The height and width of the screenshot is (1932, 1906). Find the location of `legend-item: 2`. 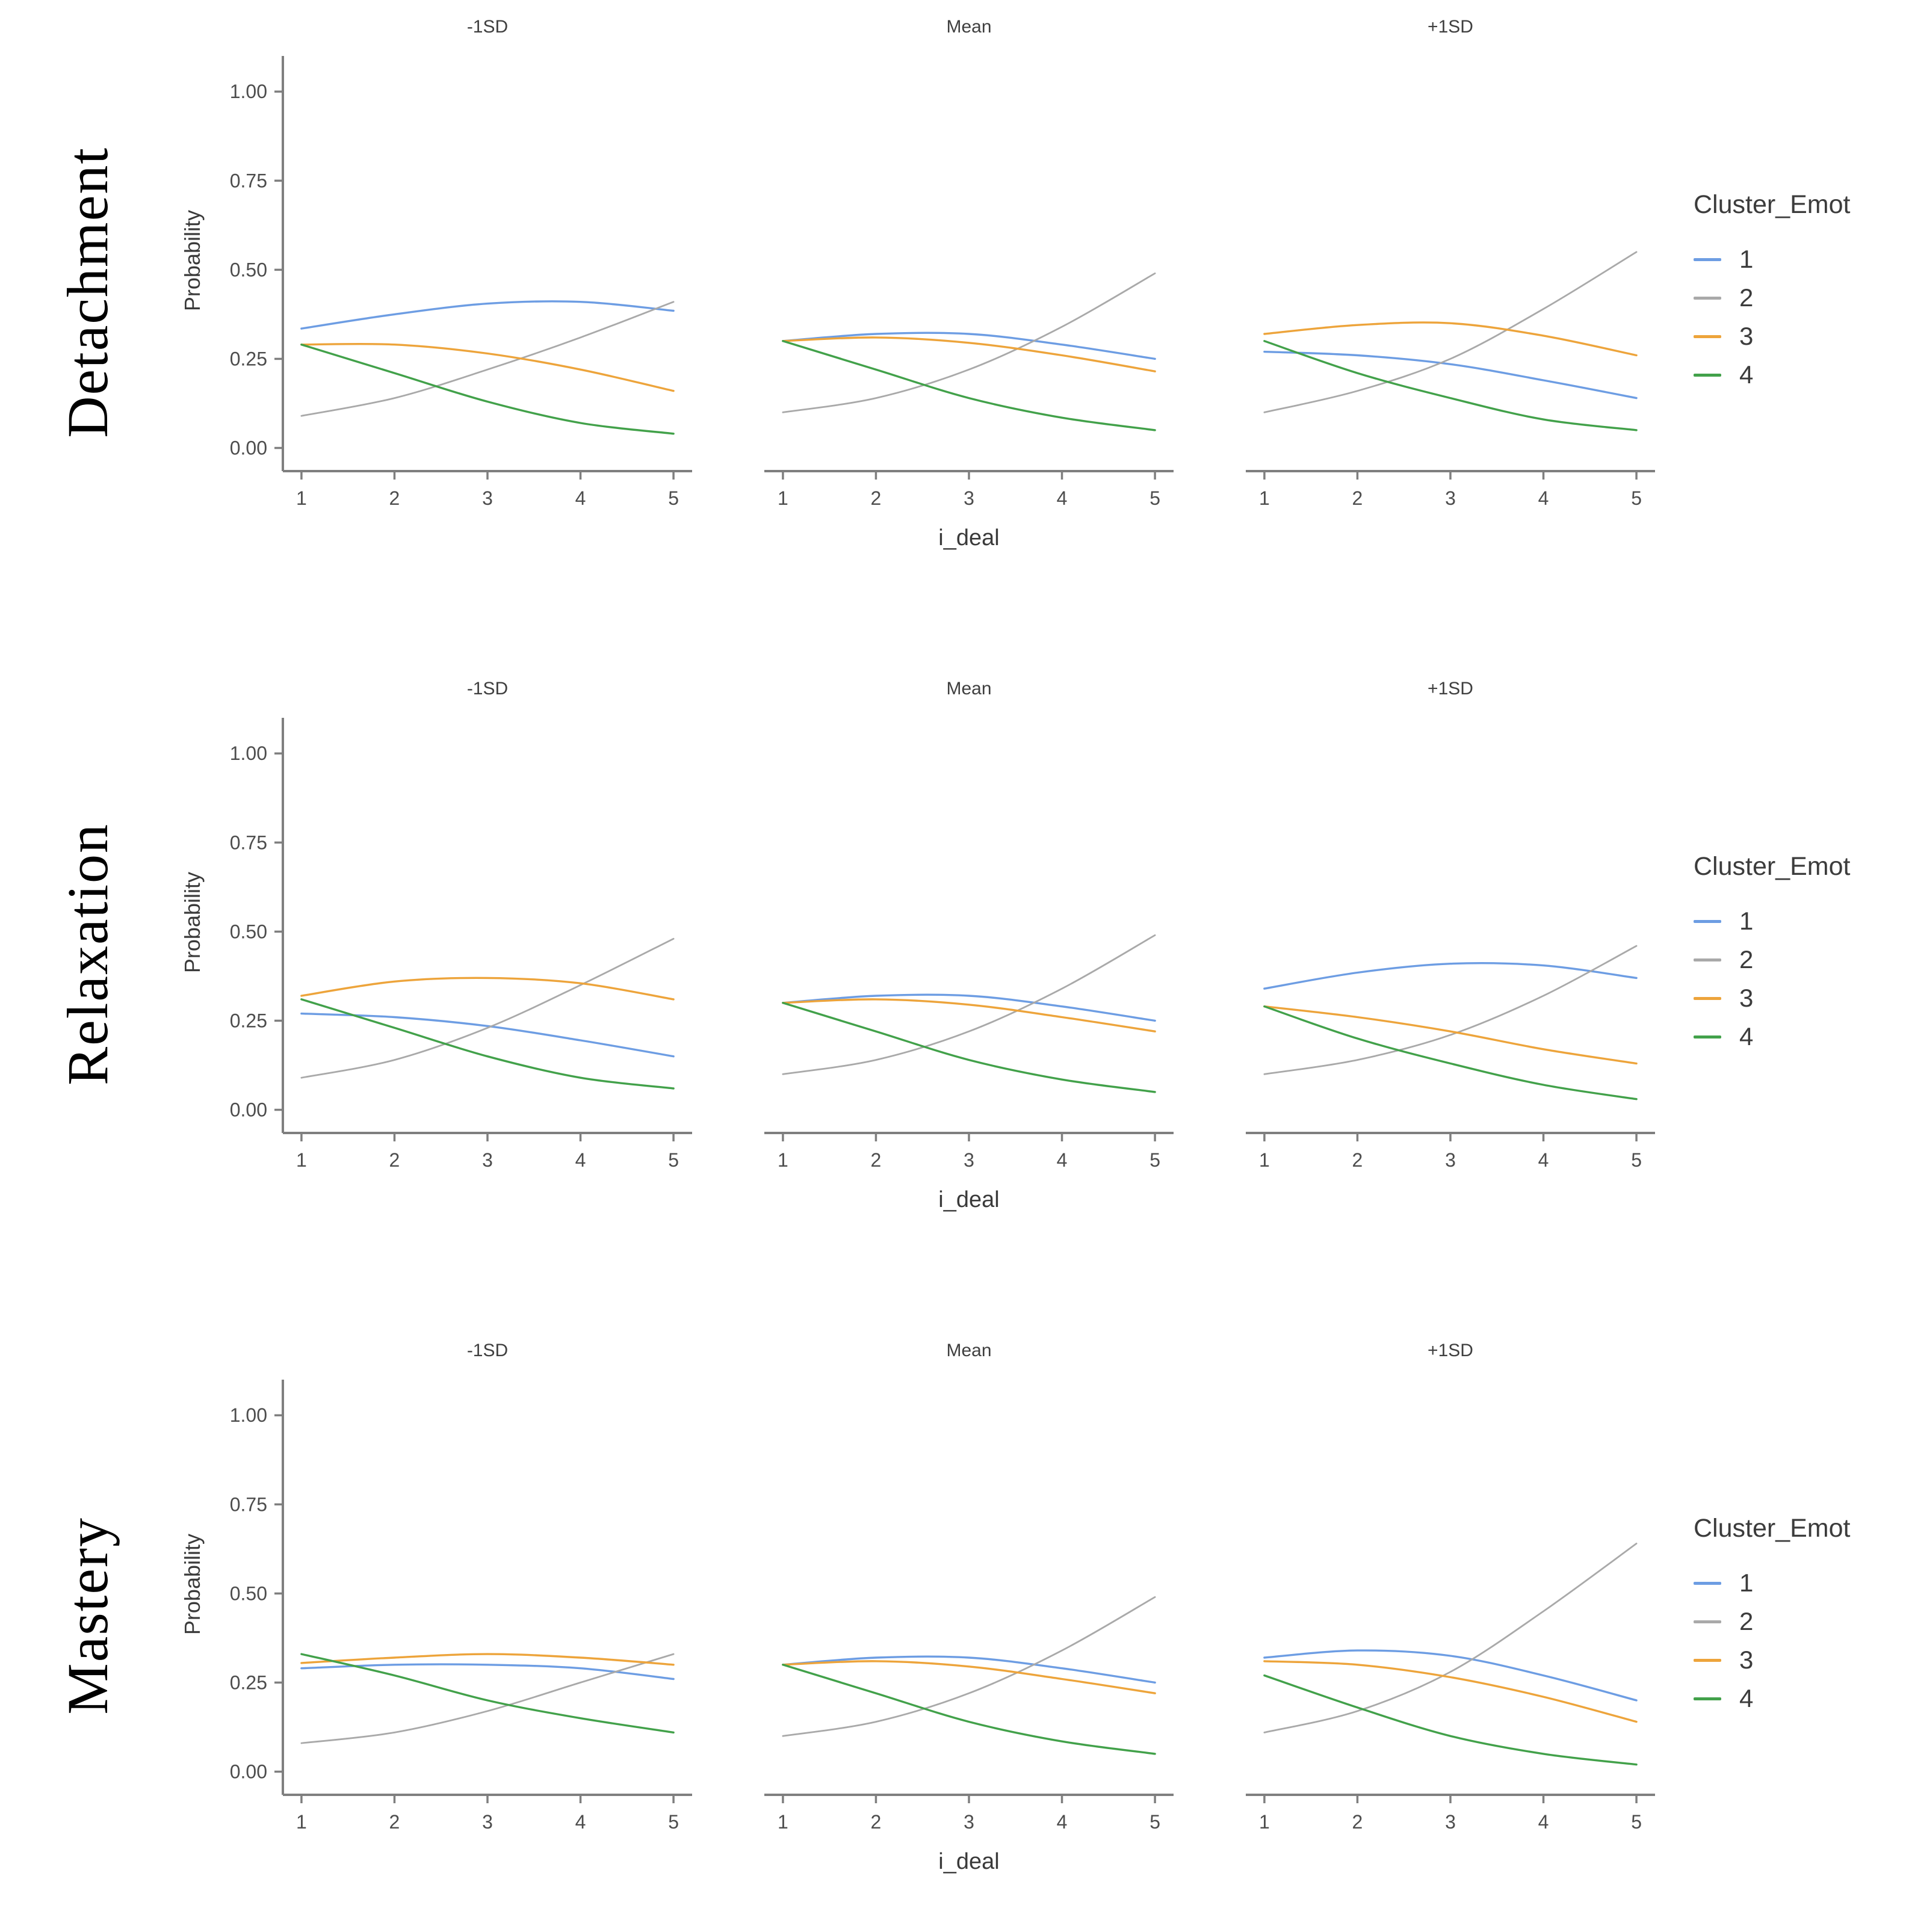

legend-item: 2 is located at coordinates (1800, 297).